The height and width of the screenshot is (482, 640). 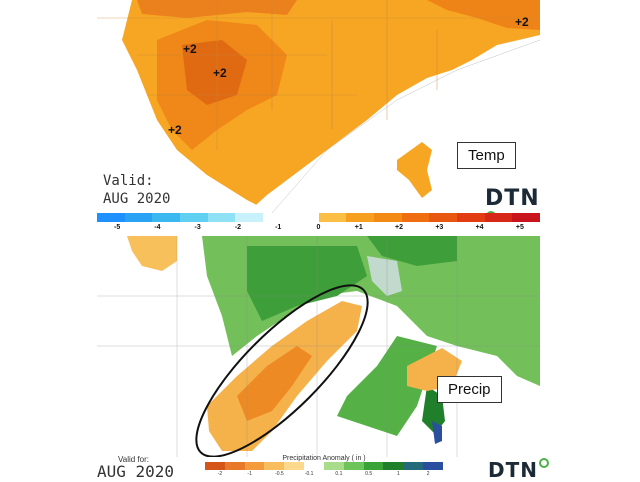 What do you see at coordinates (133, 459) in the screenshot?
I see `valid-label: Valid for:` at bounding box center [133, 459].